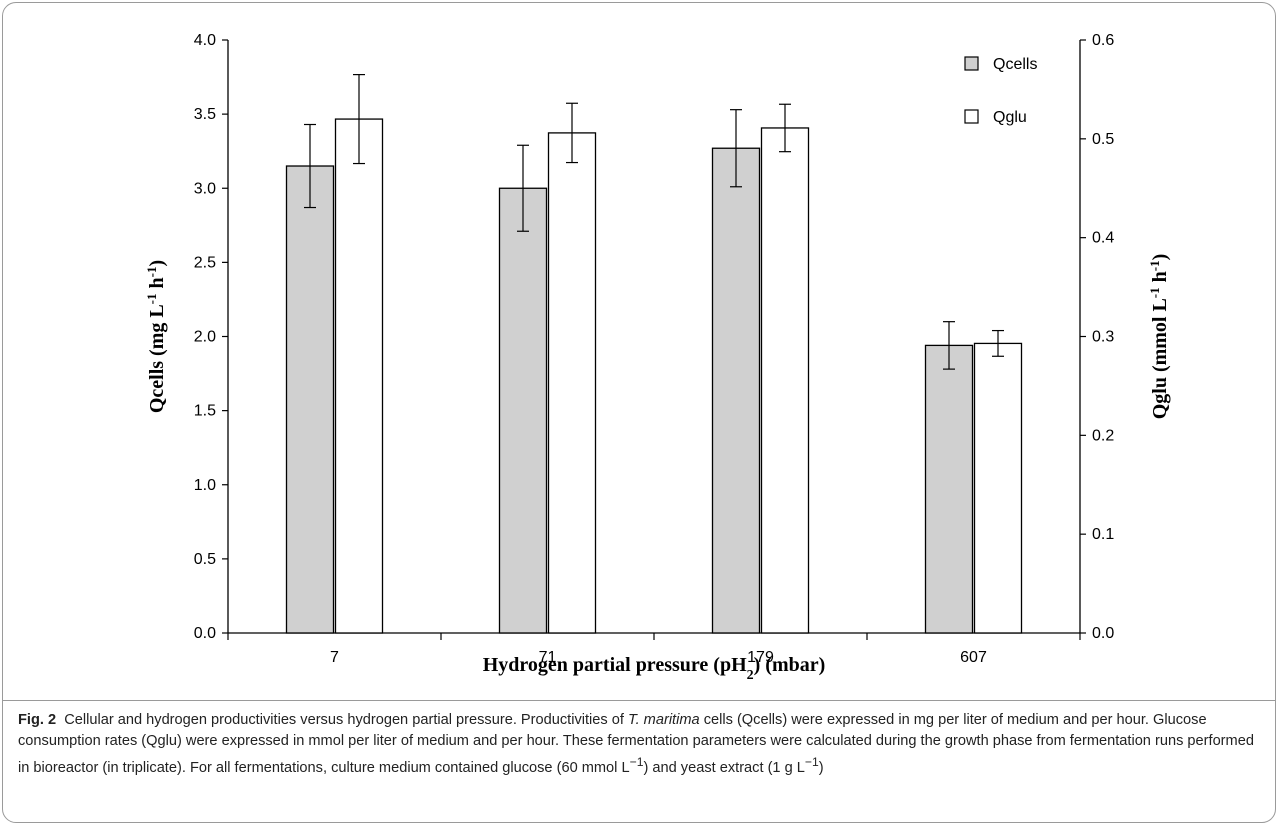 The image size is (1282, 829). What do you see at coordinates (1103, 238) in the screenshot?
I see `y-right-tick-label: 0.4` at bounding box center [1103, 238].